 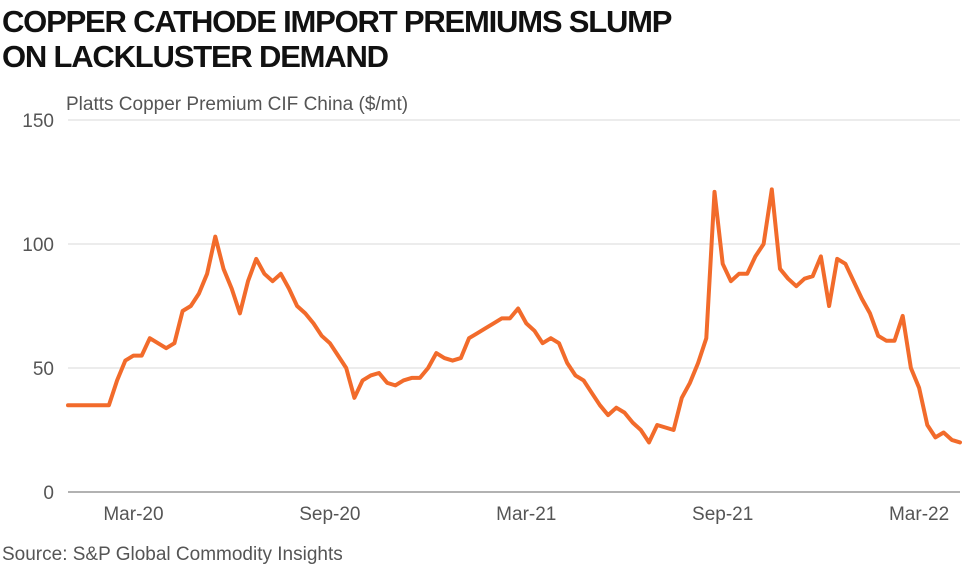 What do you see at coordinates (172, 554) in the screenshot?
I see `source: Source: S&P Global Commodity Insights` at bounding box center [172, 554].